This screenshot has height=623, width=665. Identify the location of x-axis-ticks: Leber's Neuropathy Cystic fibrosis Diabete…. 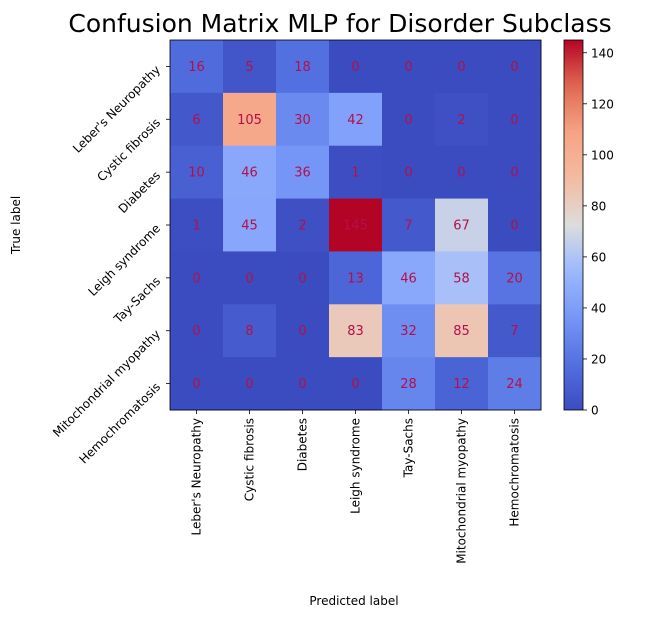
(356, 487).